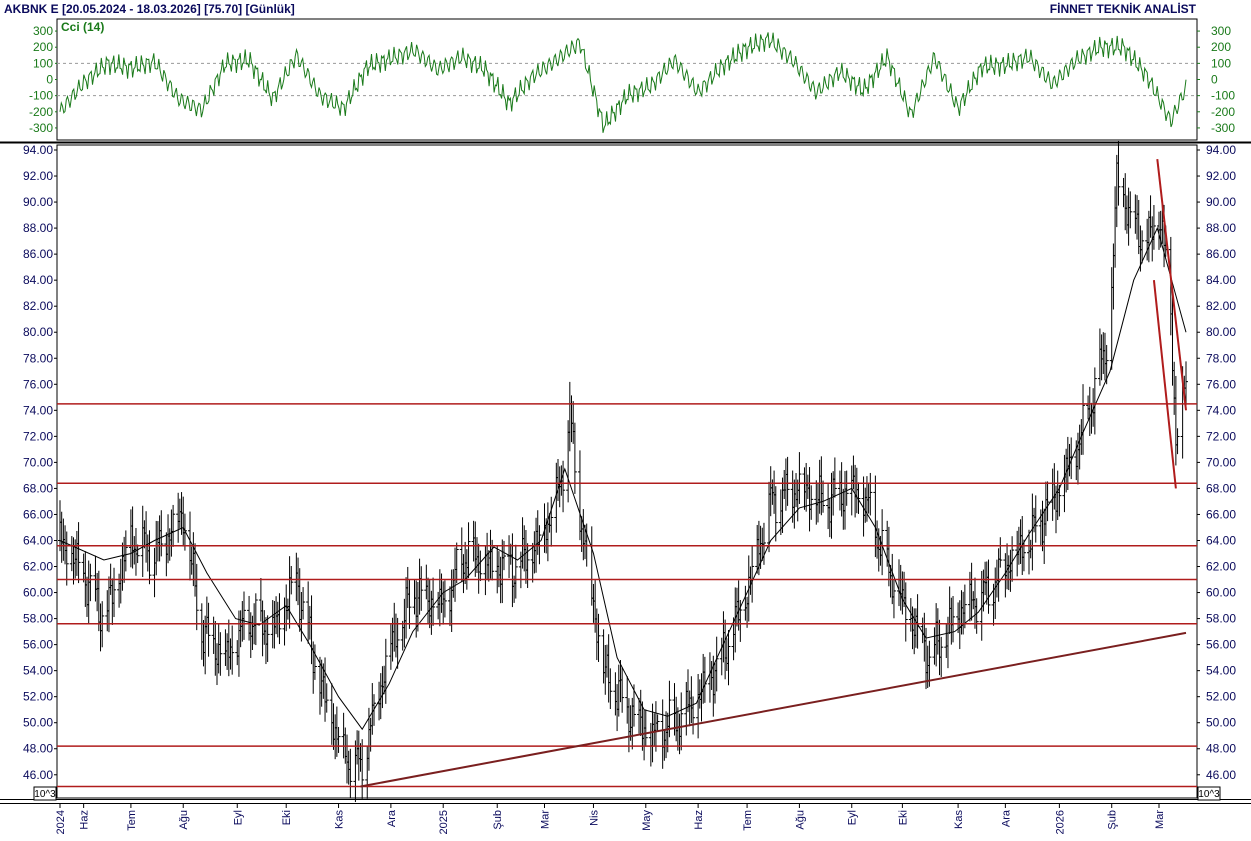 The image size is (1251, 841). What do you see at coordinates (38, 358) in the screenshot?
I see `price-ytick-label-left: 78.00` at bounding box center [38, 358].